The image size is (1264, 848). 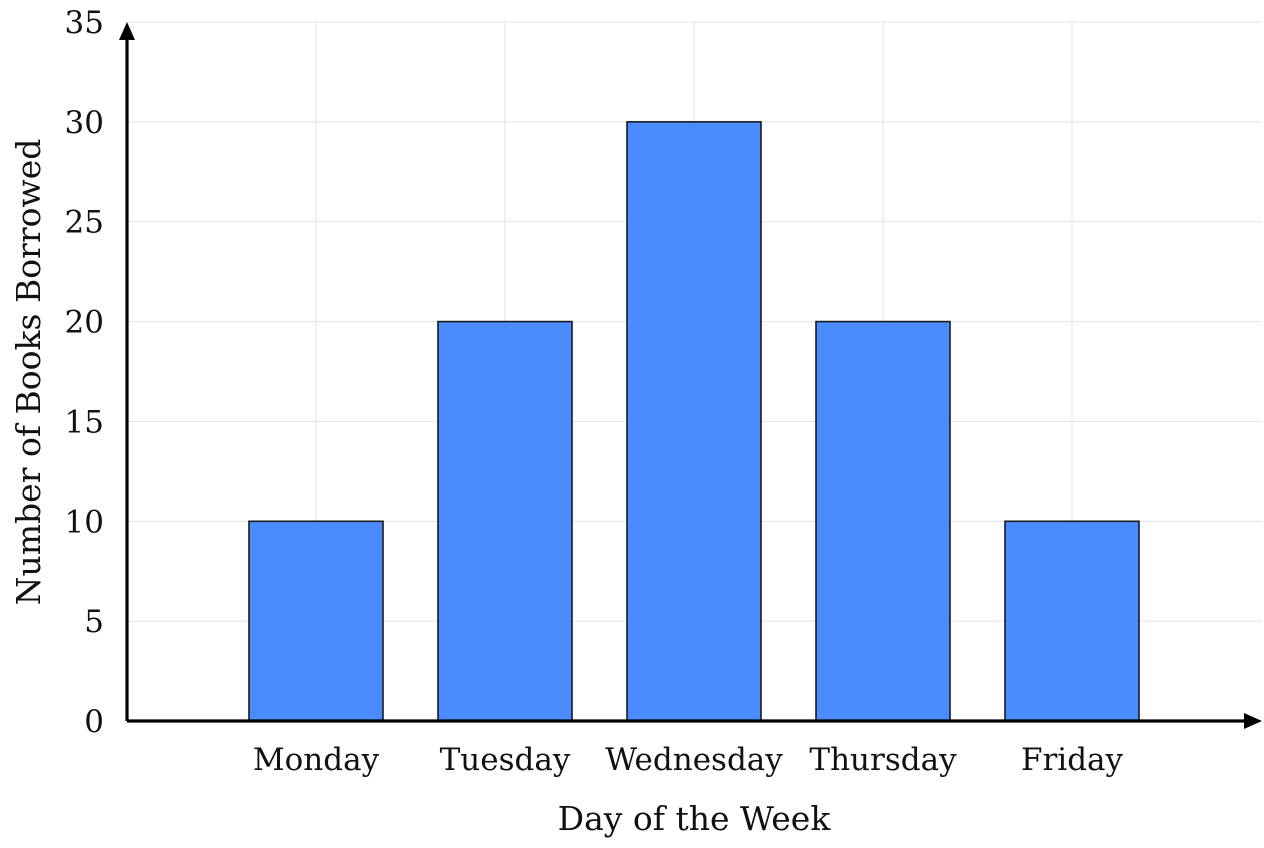 I want to click on y-tick-label: 30, so click(x=84, y=123).